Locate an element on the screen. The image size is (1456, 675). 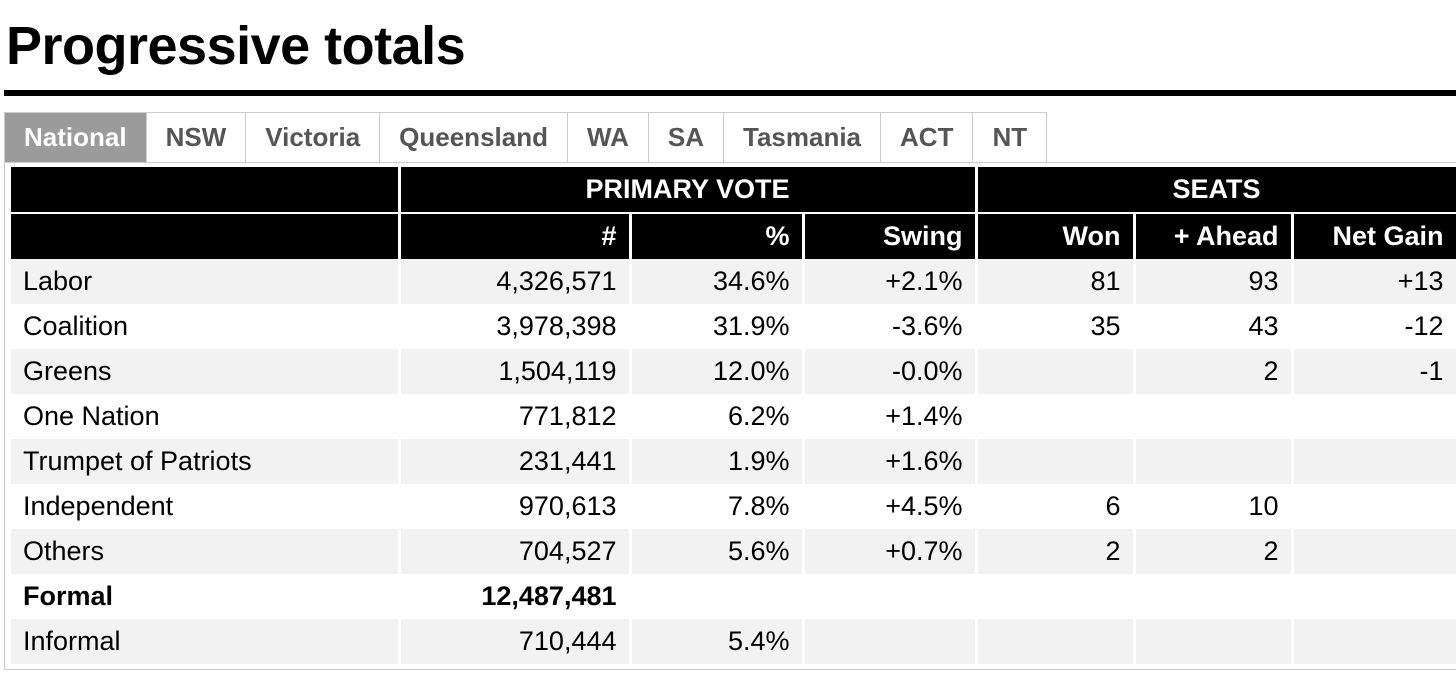
swing-cell: +4.5% is located at coordinates (890, 506).